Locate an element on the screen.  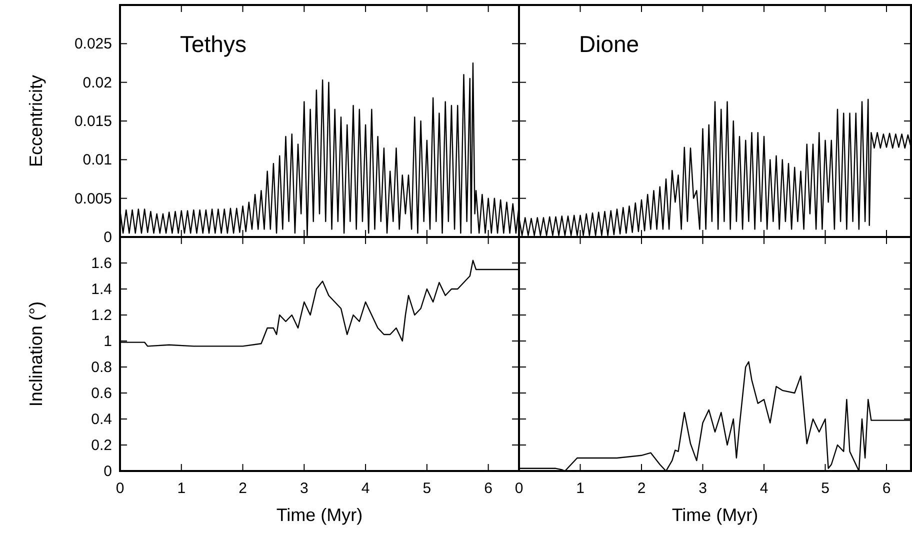
y-axis-title: Inclination (°) is located at coordinates (36, 354).